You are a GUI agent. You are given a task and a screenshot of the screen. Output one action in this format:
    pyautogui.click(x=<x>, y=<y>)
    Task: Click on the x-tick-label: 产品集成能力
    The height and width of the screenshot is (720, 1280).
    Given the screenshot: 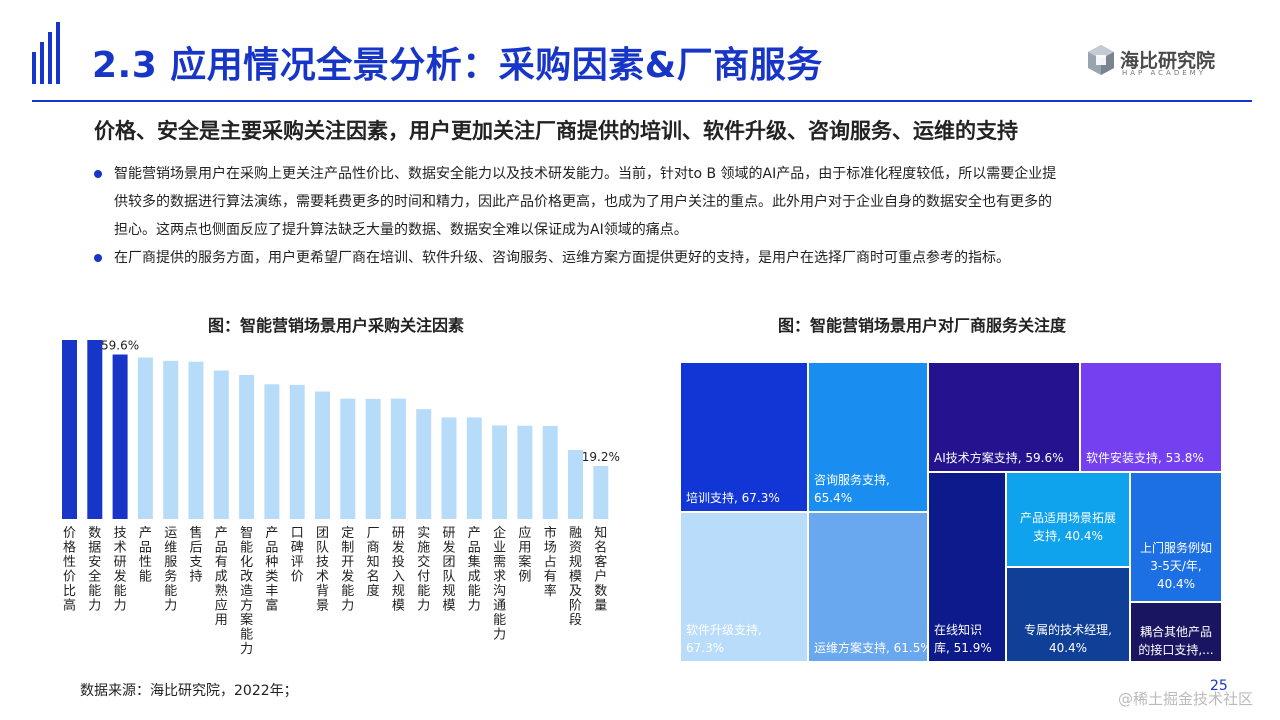 What is the action you would take?
    pyautogui.click(x=474, y=570)
    